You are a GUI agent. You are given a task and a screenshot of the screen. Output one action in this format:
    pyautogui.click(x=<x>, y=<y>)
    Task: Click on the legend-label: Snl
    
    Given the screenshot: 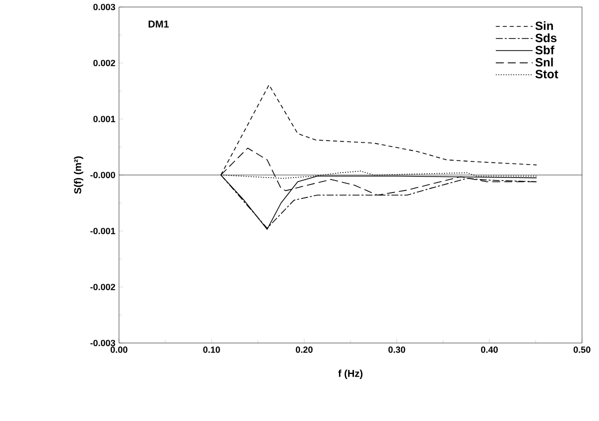 What is the action you would take?
    pyautogui.click(x=544, y=62)
    